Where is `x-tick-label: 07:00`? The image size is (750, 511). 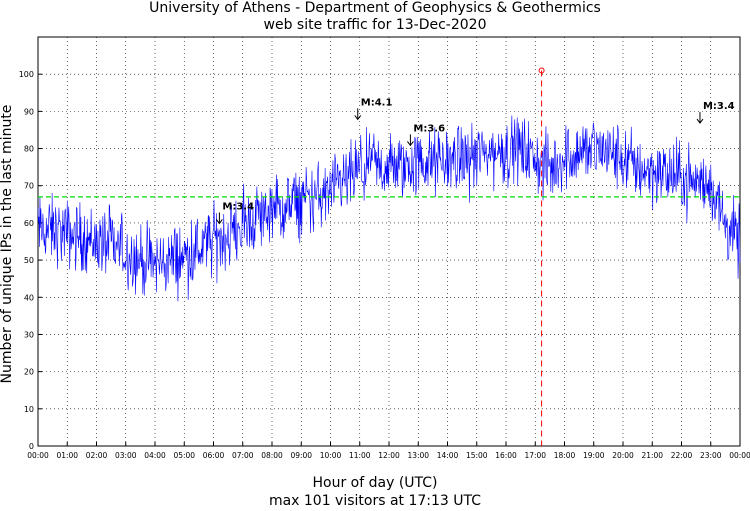
x-tick-label: 07:00 is located at coordinates (243, 455).